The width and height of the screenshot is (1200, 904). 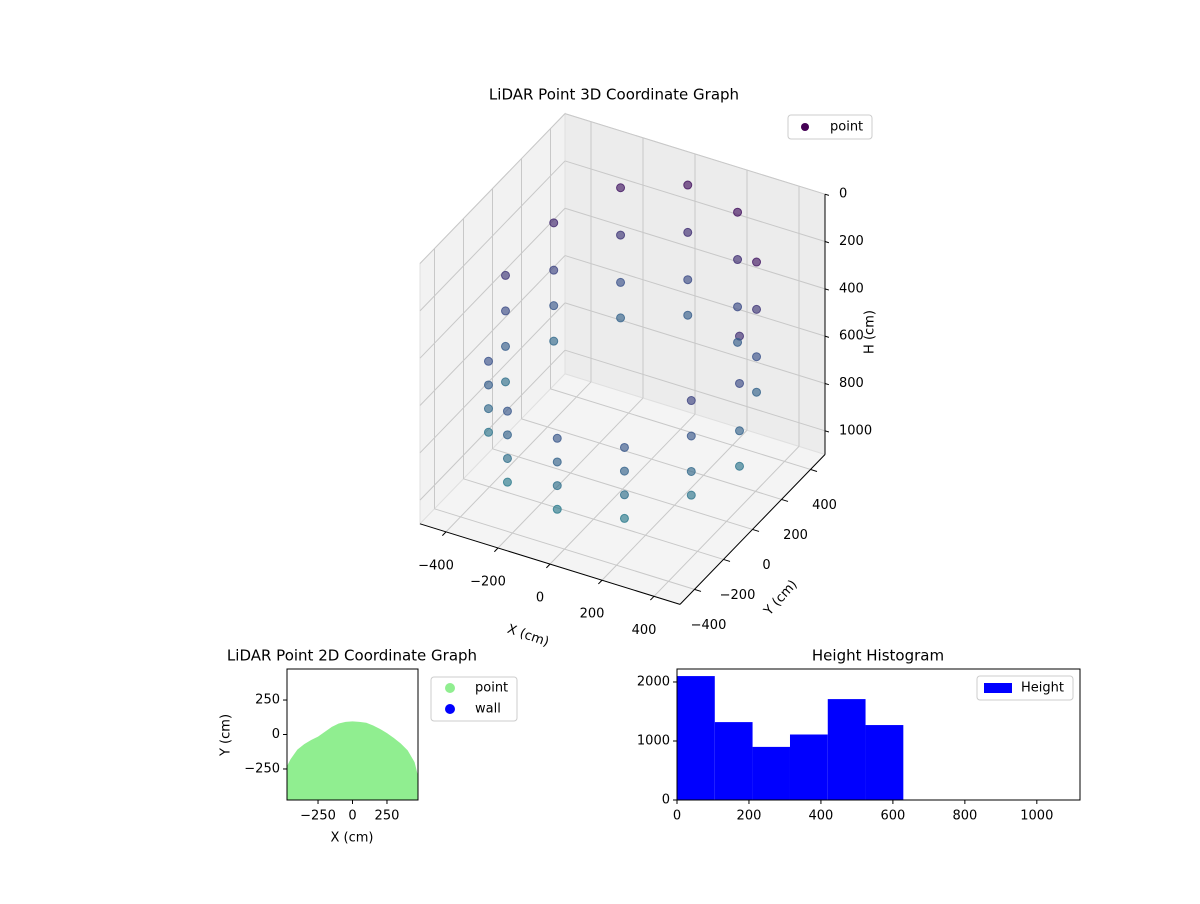 What do you see at coordinates (855, 430) in the screenshot?
I see `z-tick-label: 1000` at bounding box center [855, 430].